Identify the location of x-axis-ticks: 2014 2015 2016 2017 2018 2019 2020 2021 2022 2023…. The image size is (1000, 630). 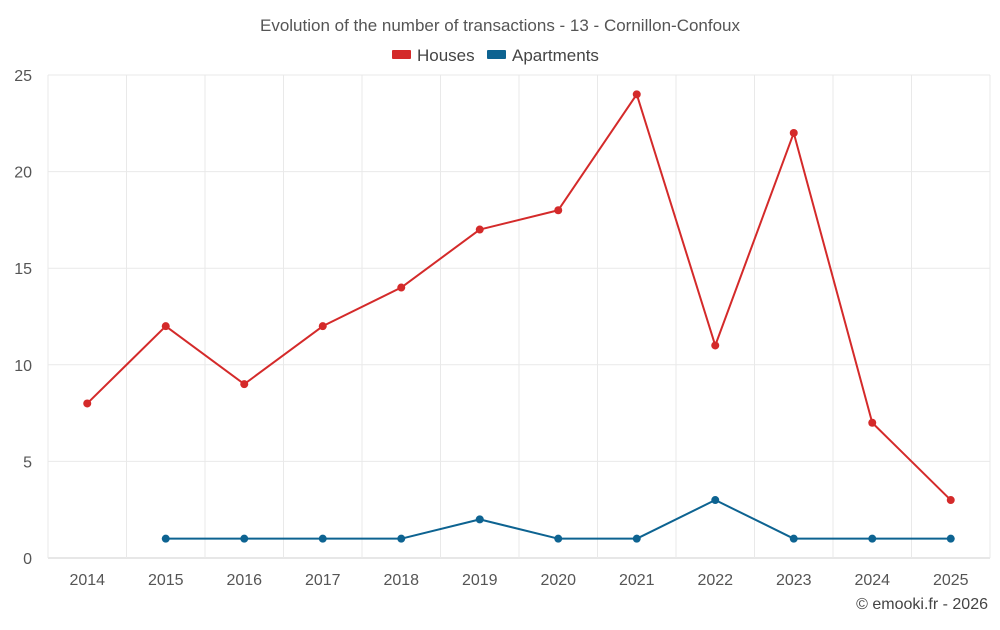
(518, 580).